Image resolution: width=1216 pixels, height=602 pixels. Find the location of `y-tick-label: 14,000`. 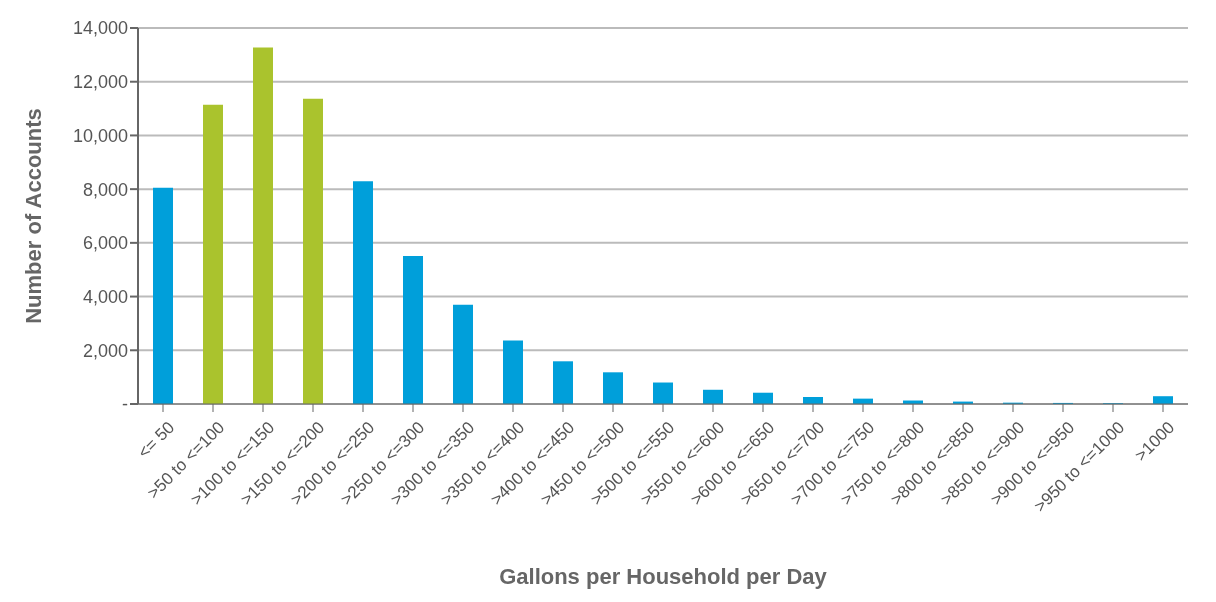

y-tick-label: 14,000 is located at coordinates (100, 28).